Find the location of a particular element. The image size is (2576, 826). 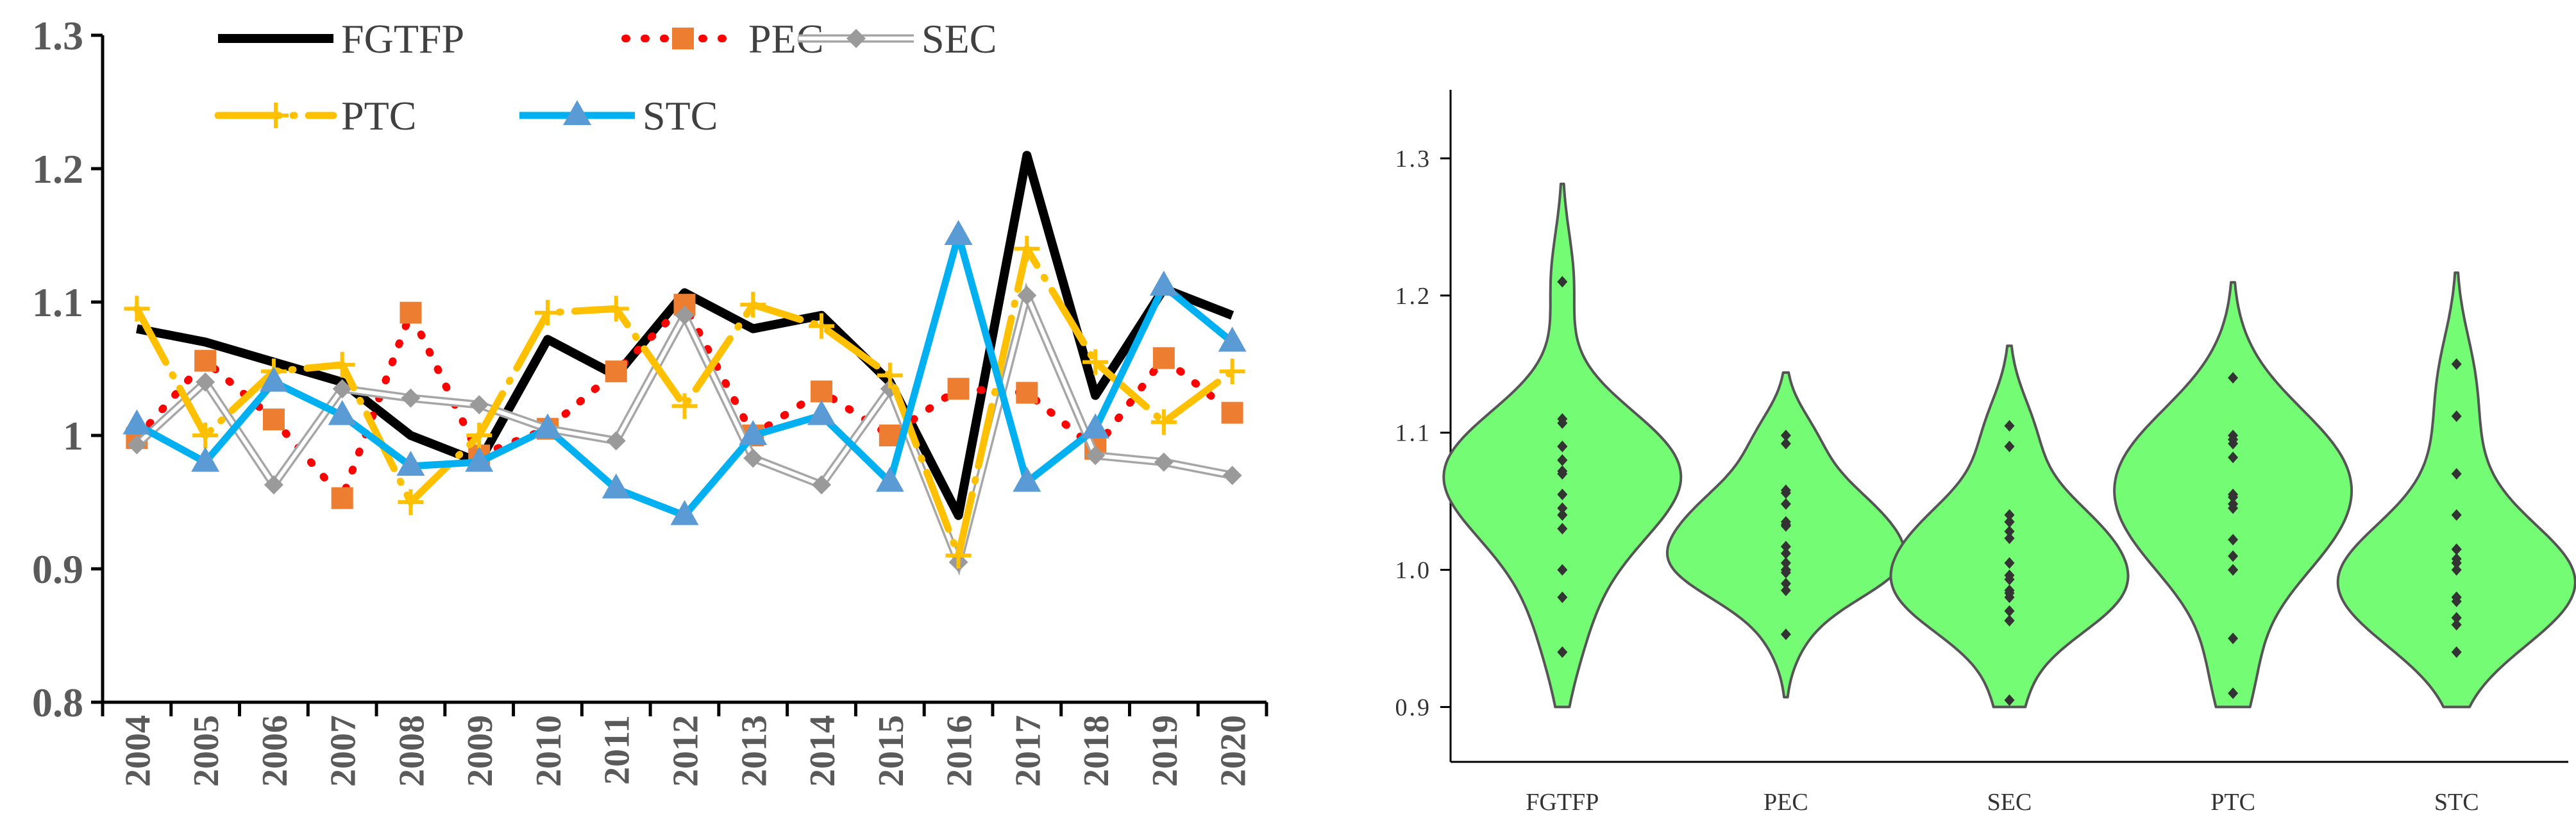

x-tick-label: PEC is located at coordinates (1786, 802).